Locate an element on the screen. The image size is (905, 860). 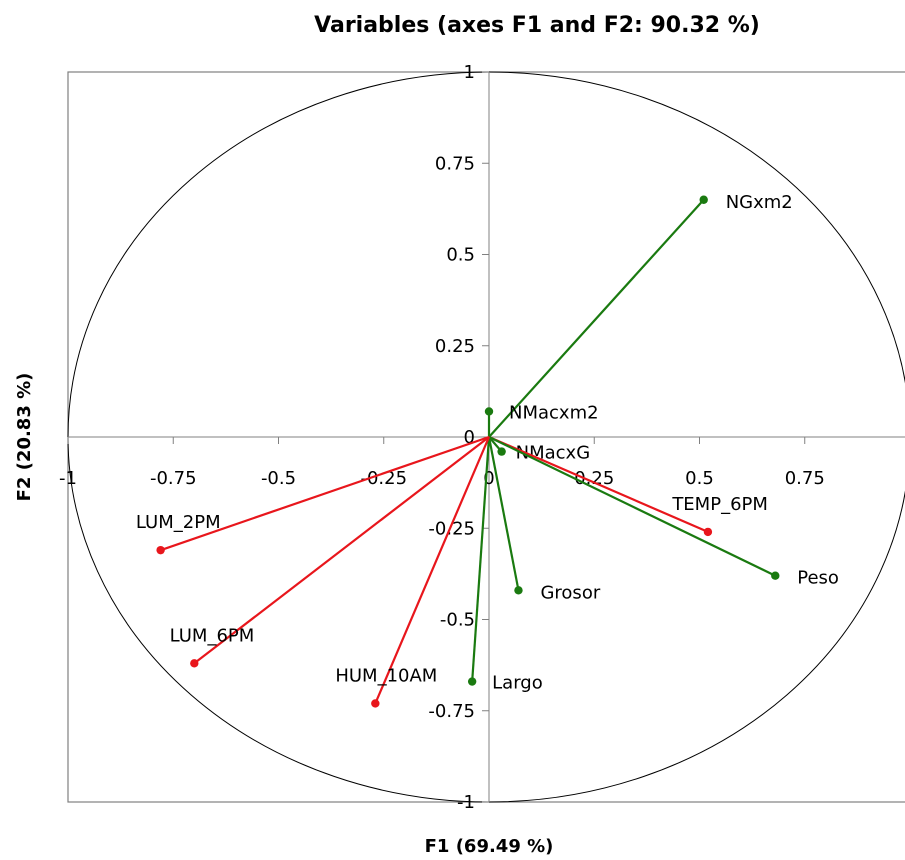
x-tick-label: 0.75 is located at coordinates (805, 478).